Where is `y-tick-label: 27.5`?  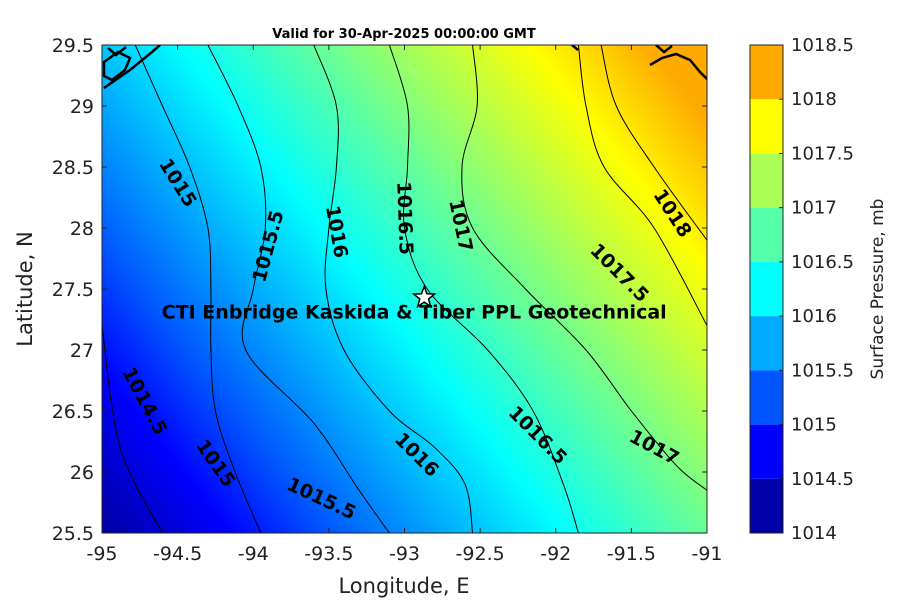
y-tick-label: 27.5 is located at coordinates (73, 290).